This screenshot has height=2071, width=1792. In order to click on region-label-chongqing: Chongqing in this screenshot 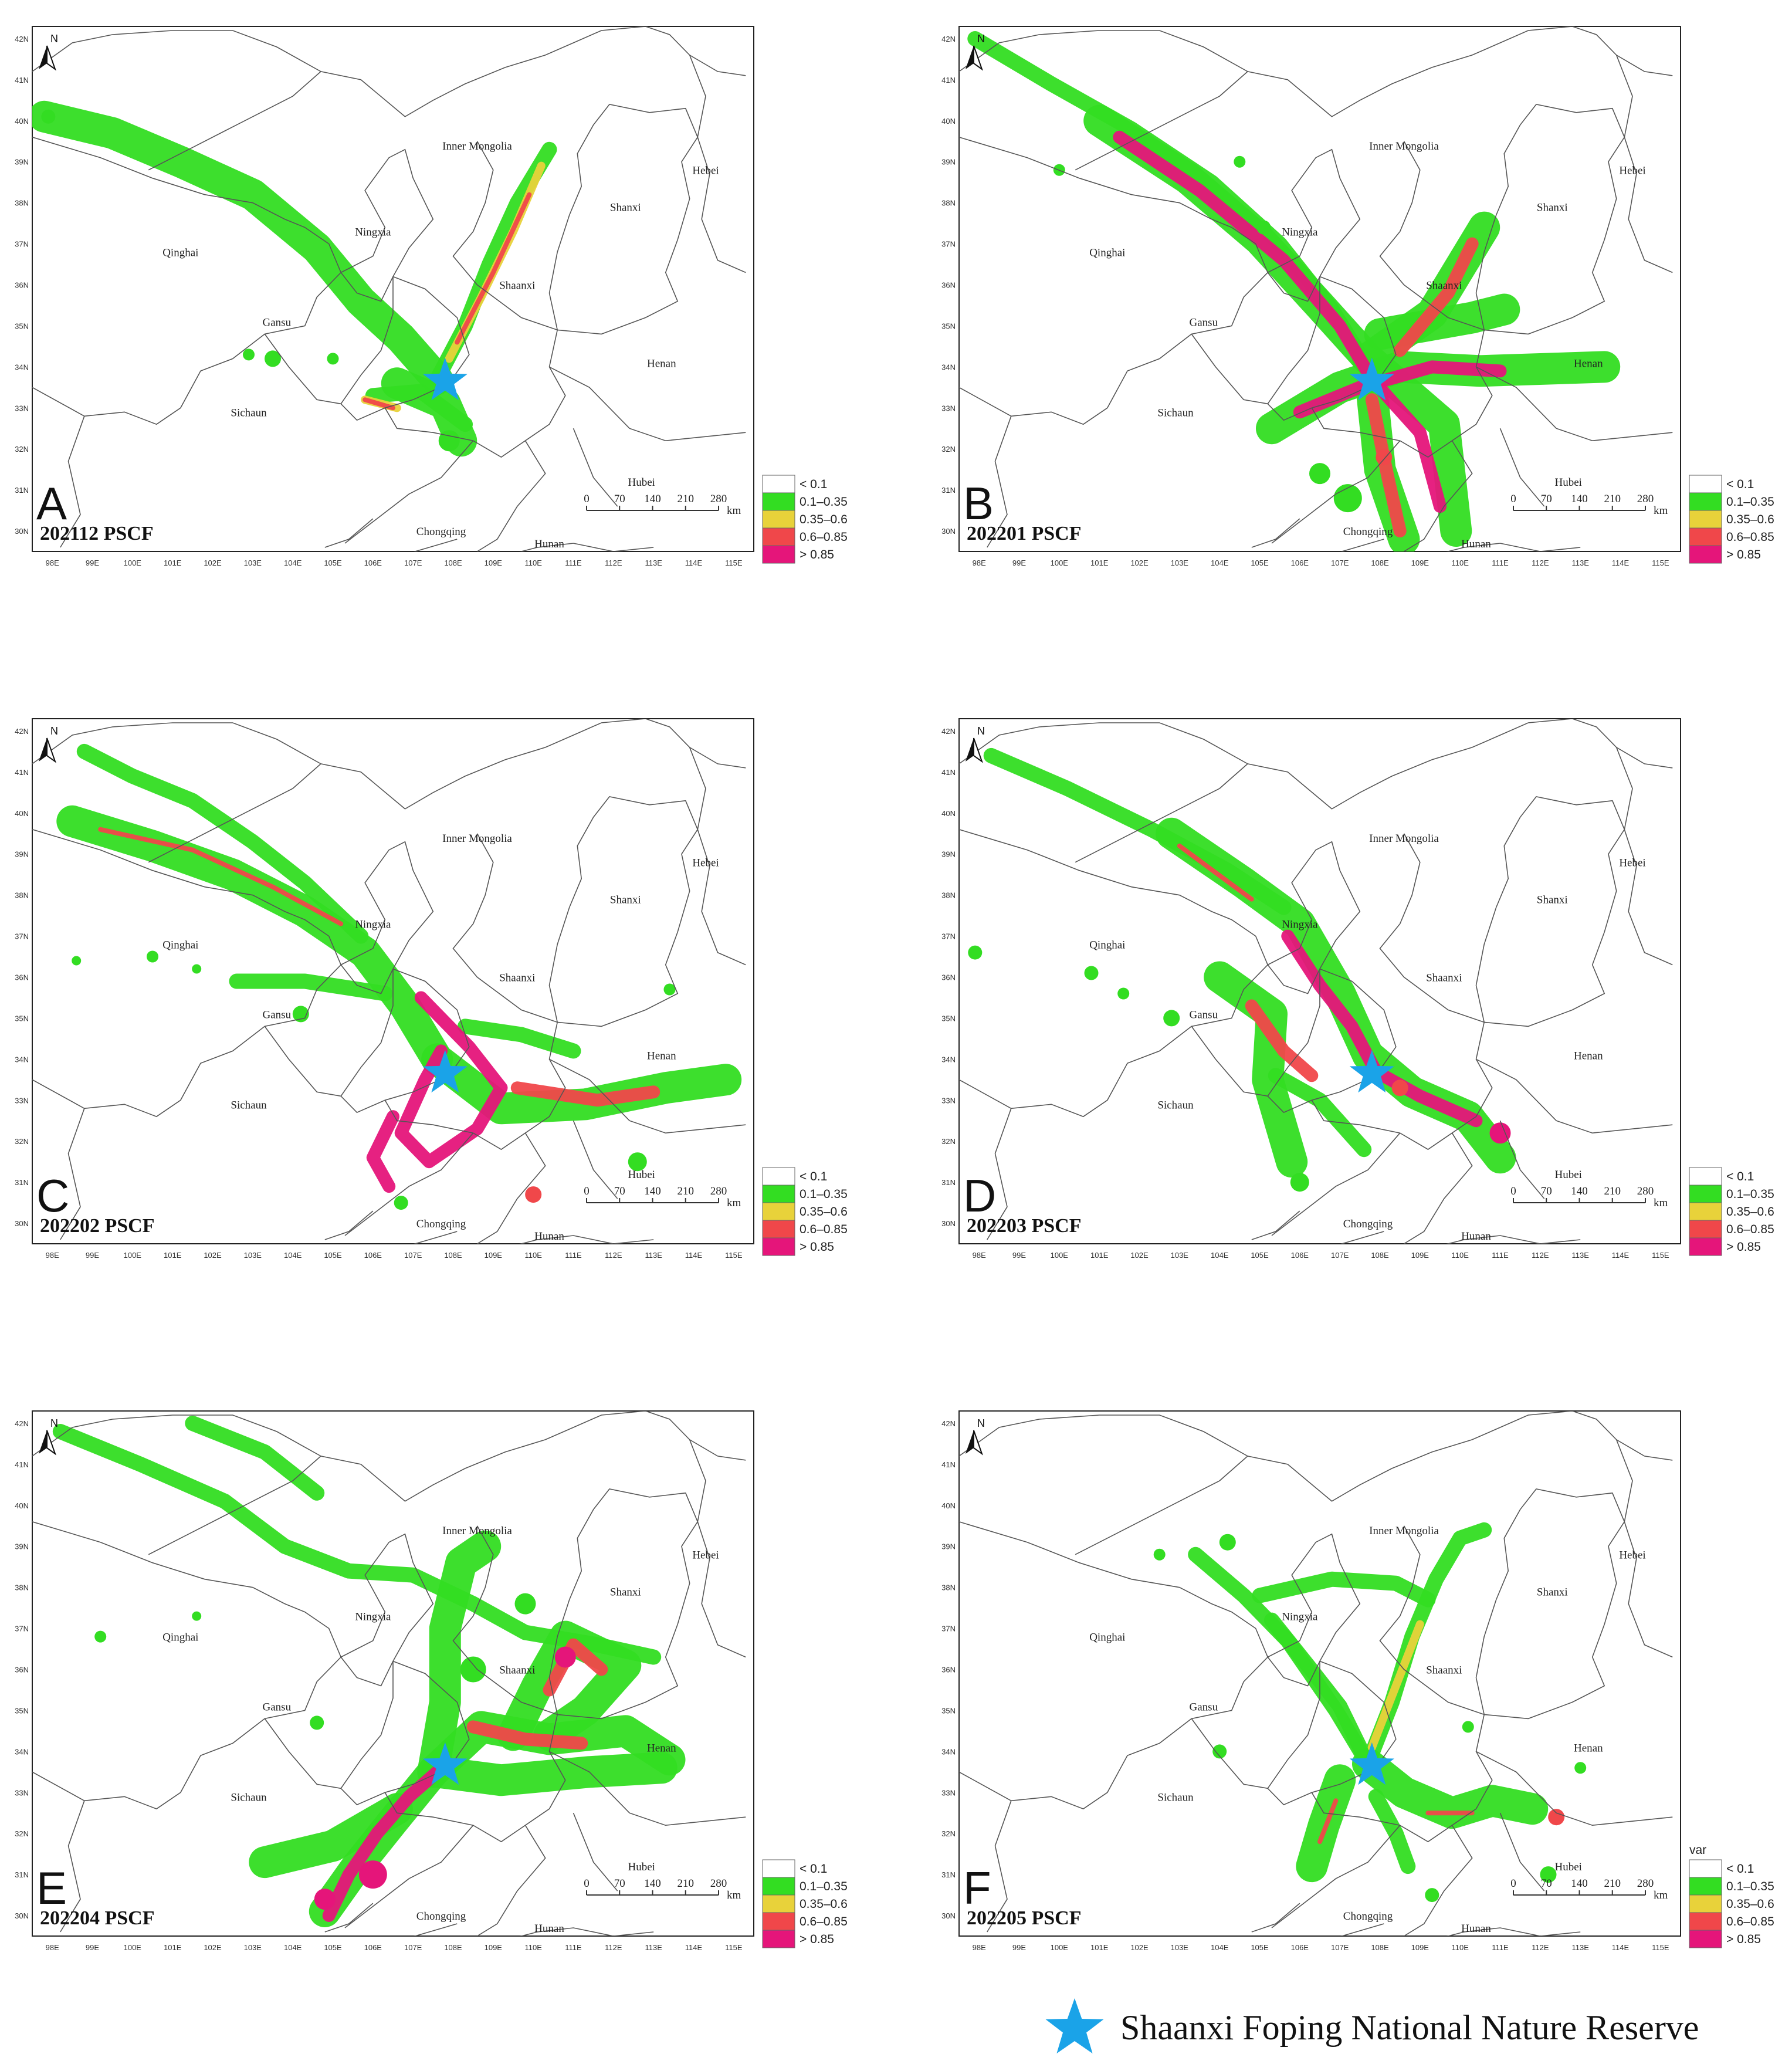, I will do `click(441, 532)`.